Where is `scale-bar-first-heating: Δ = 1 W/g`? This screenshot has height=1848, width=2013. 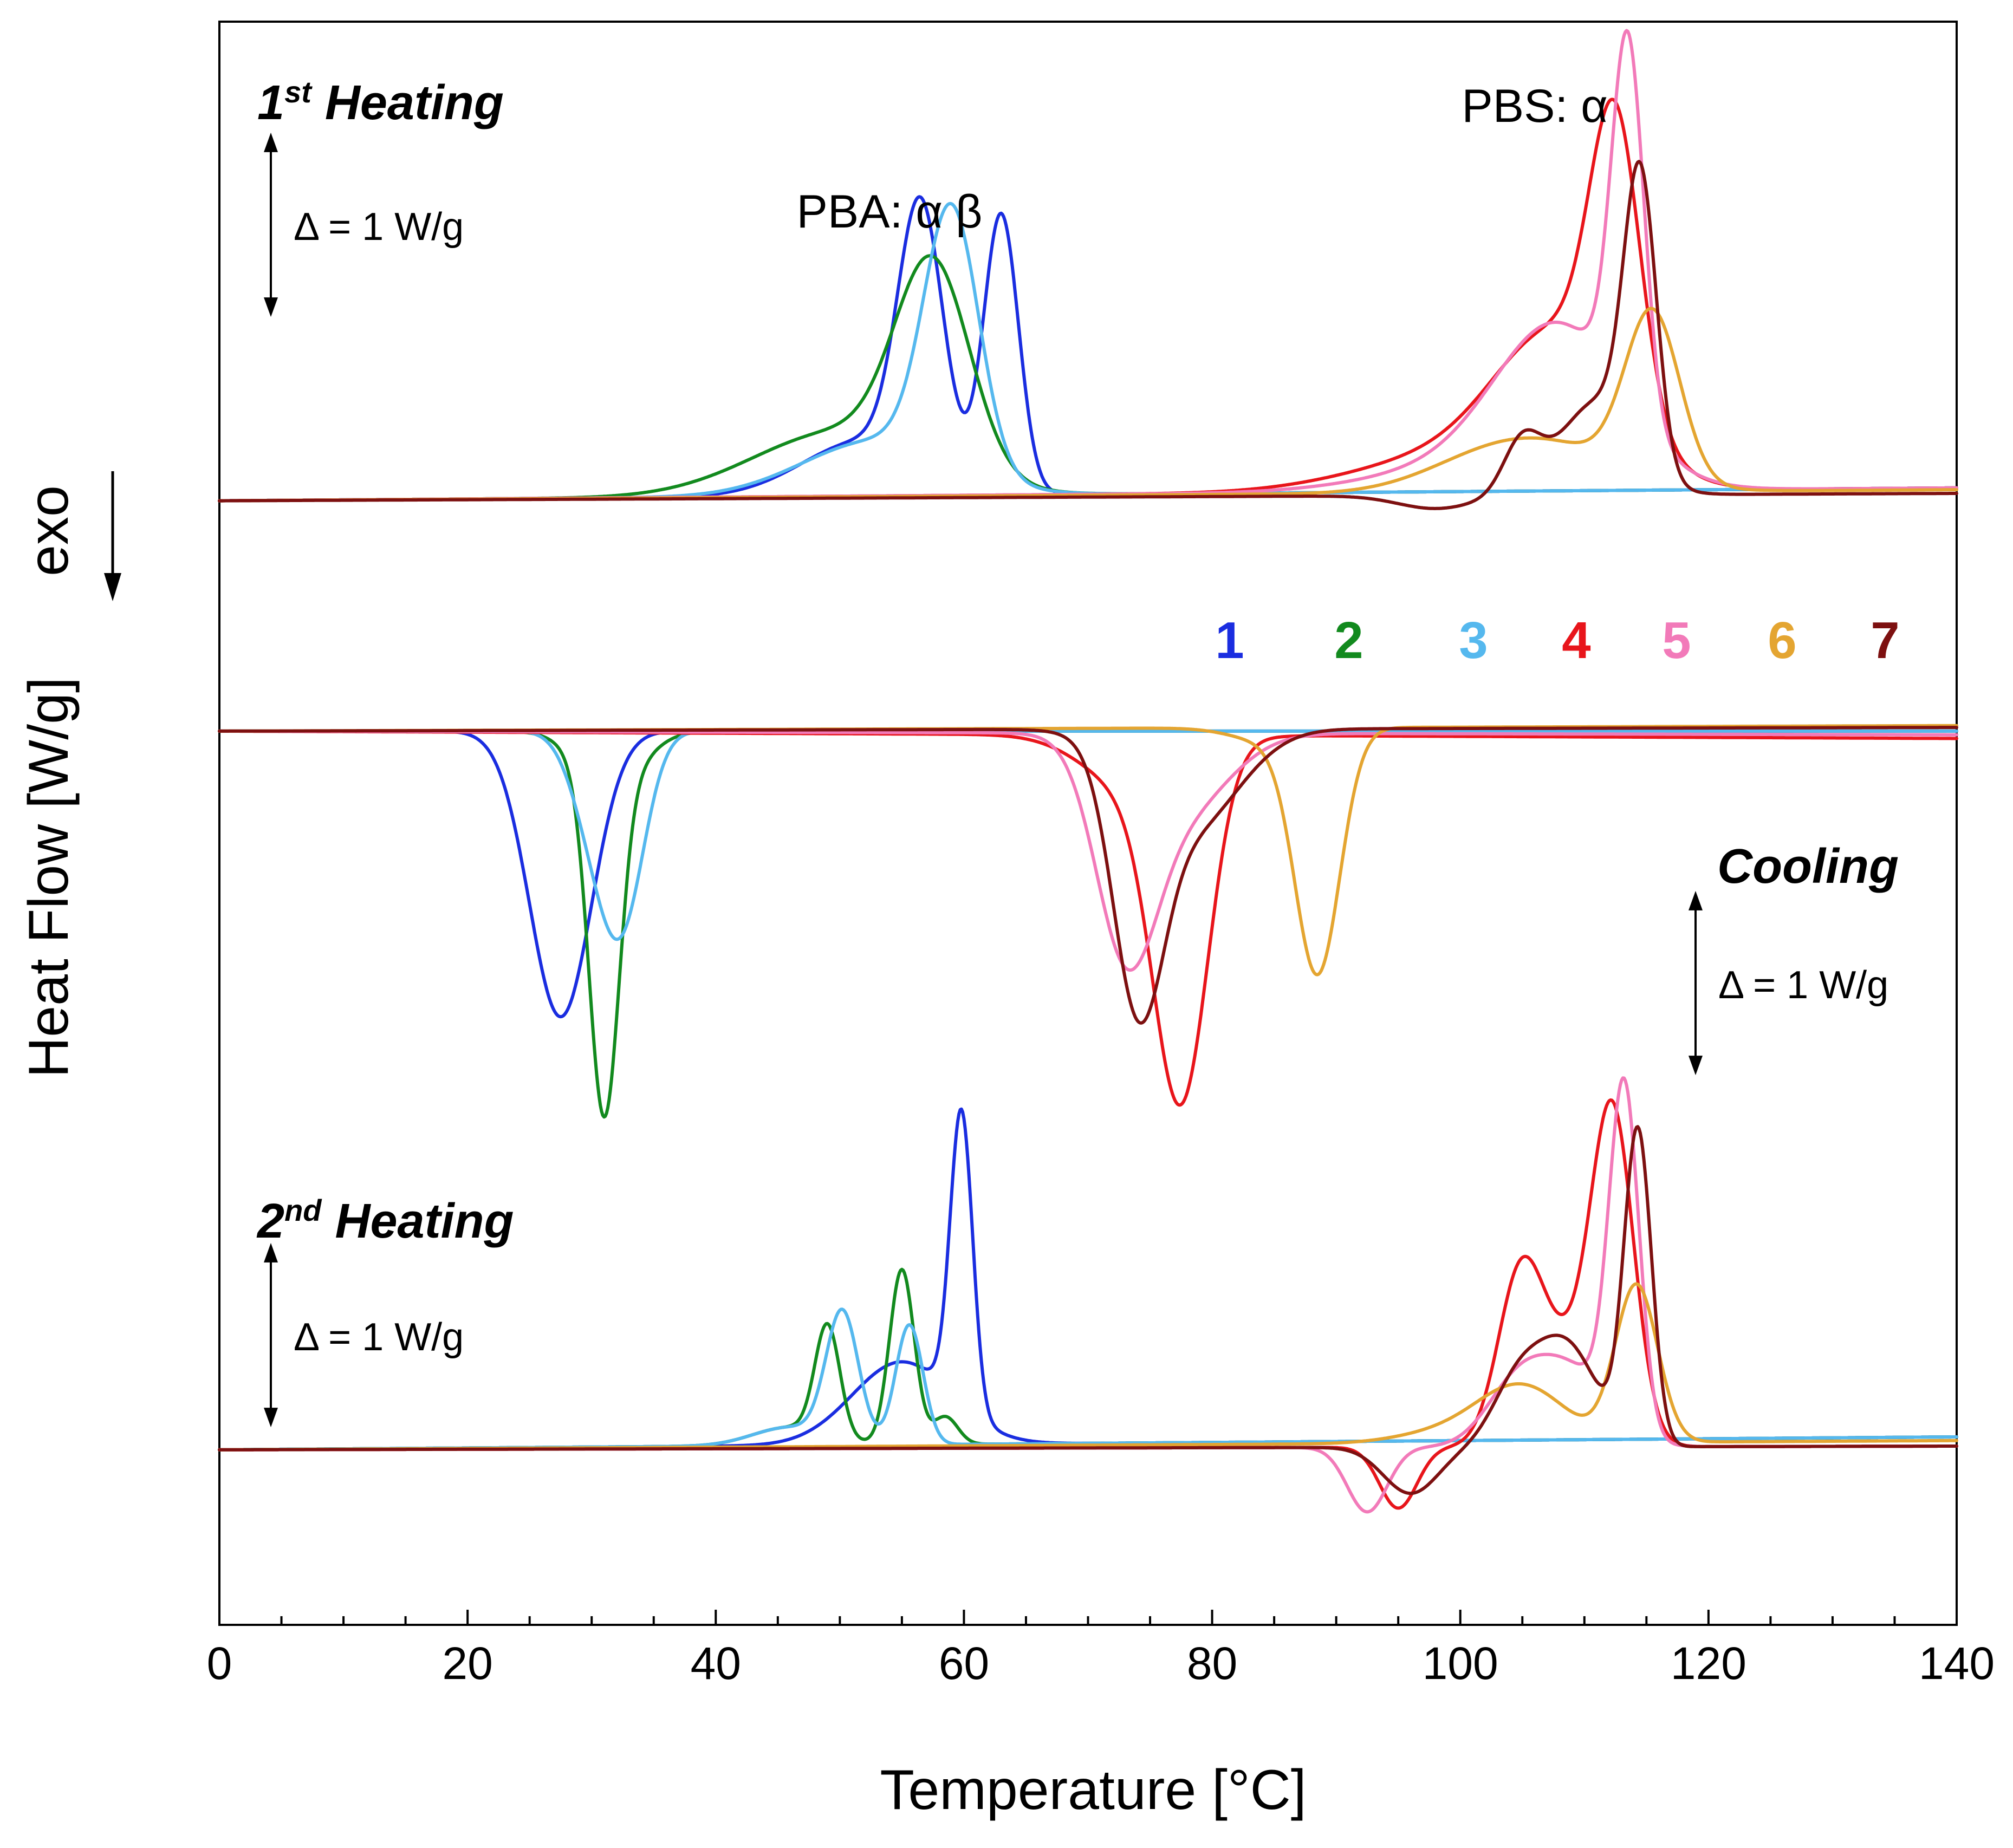
scale-bar-first-heating: Δ = 1 W/g is located at coordinates (364, 224).